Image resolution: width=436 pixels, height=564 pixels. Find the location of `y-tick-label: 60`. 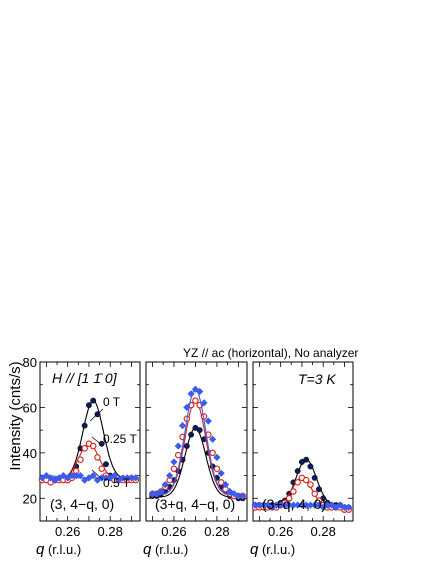

y-tick-label: 60 is located at coordinates (30, 407).